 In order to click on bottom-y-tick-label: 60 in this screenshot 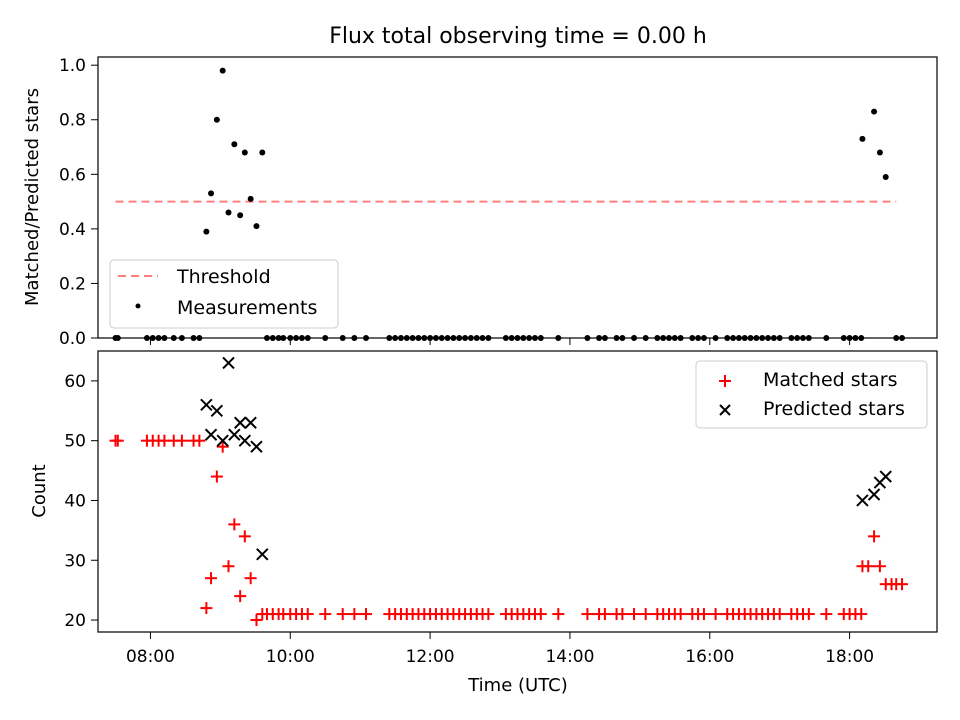, I will do `click(75, 382)`.